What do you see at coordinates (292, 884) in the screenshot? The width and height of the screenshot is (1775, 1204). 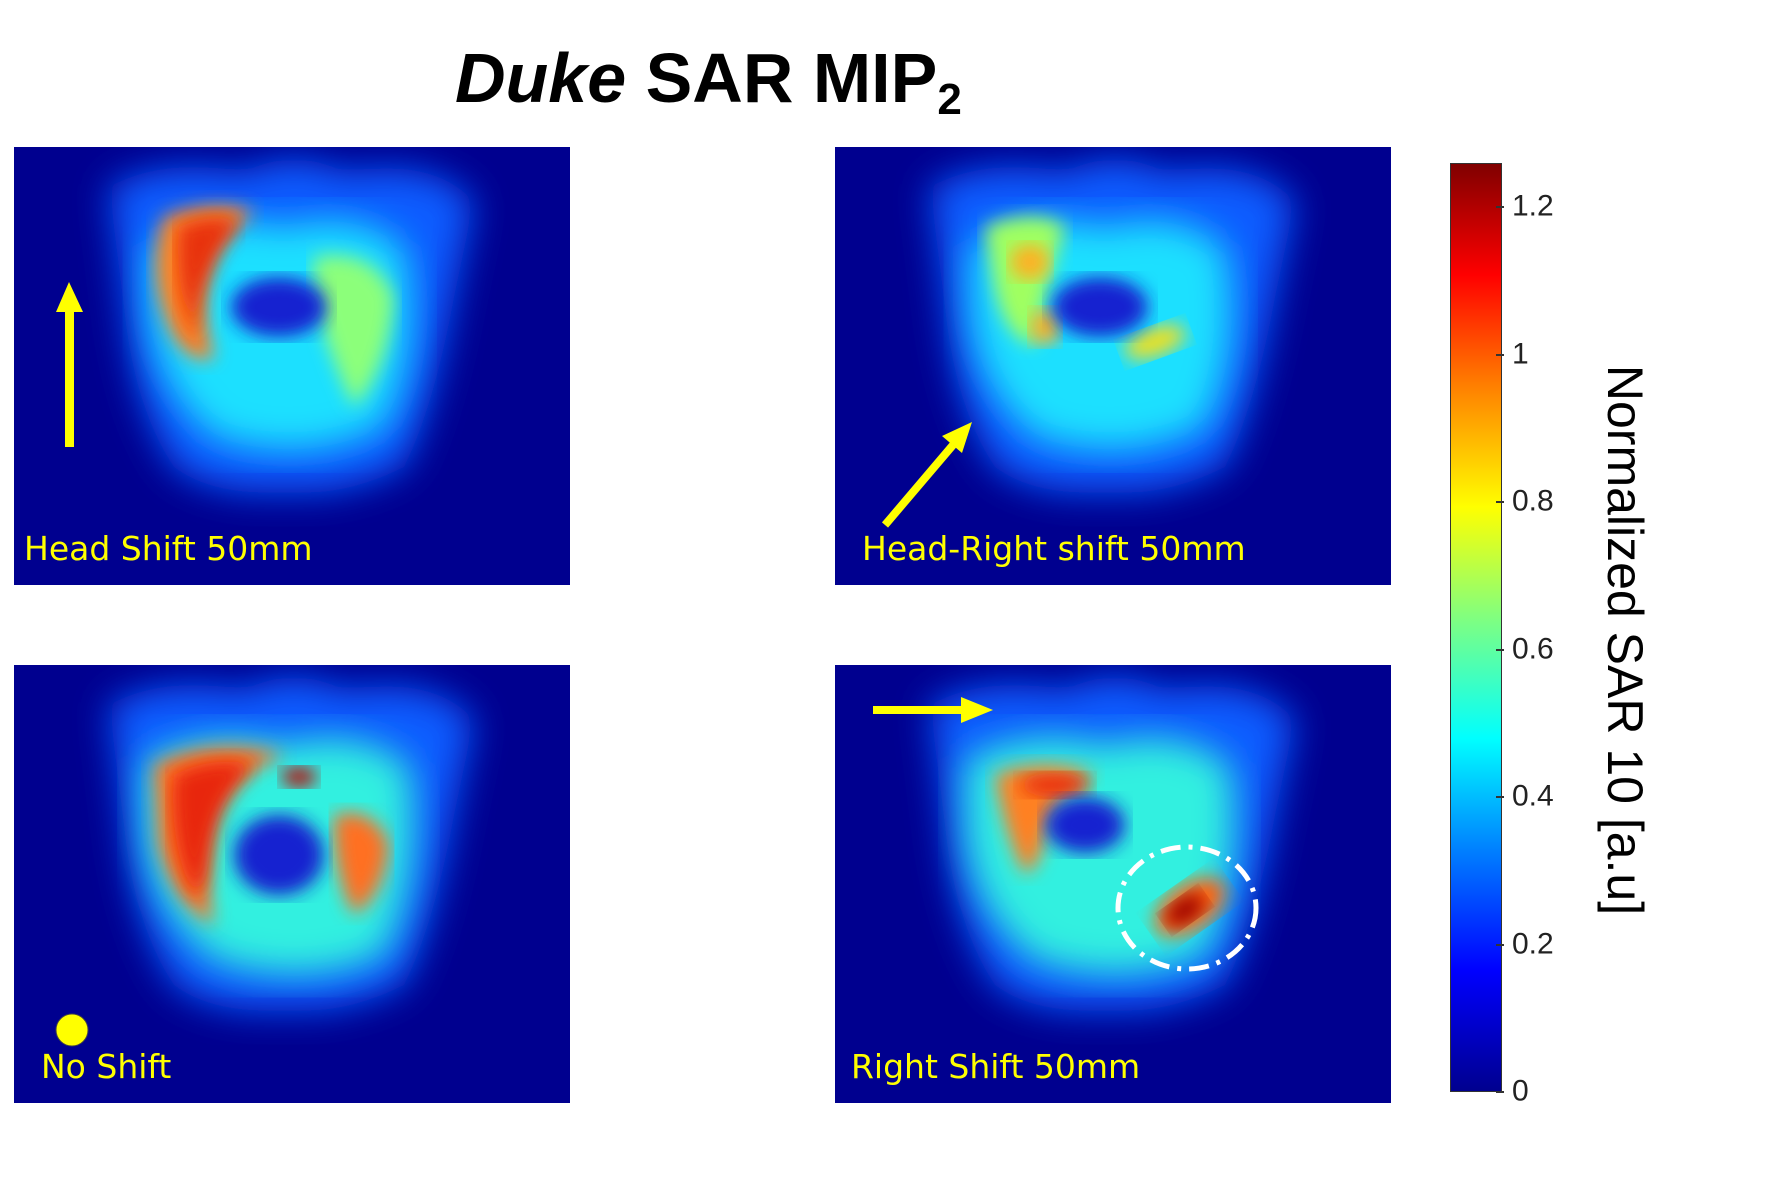 I see `panel-no-shift: No Shift` at bounding box center [292, 884].